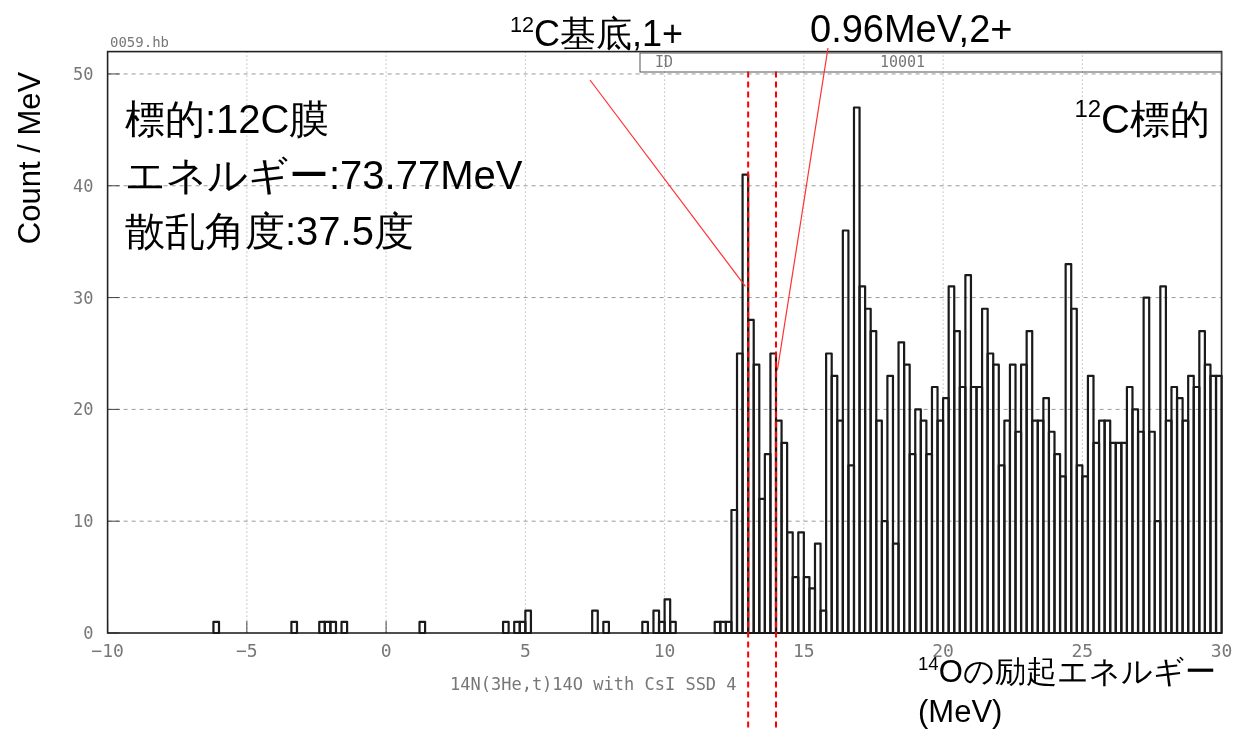 The image size is (1247, 731). Describe the element at coordinates (1082, 650) in the screenshot. I see `x-tick-label: 25` at that location.